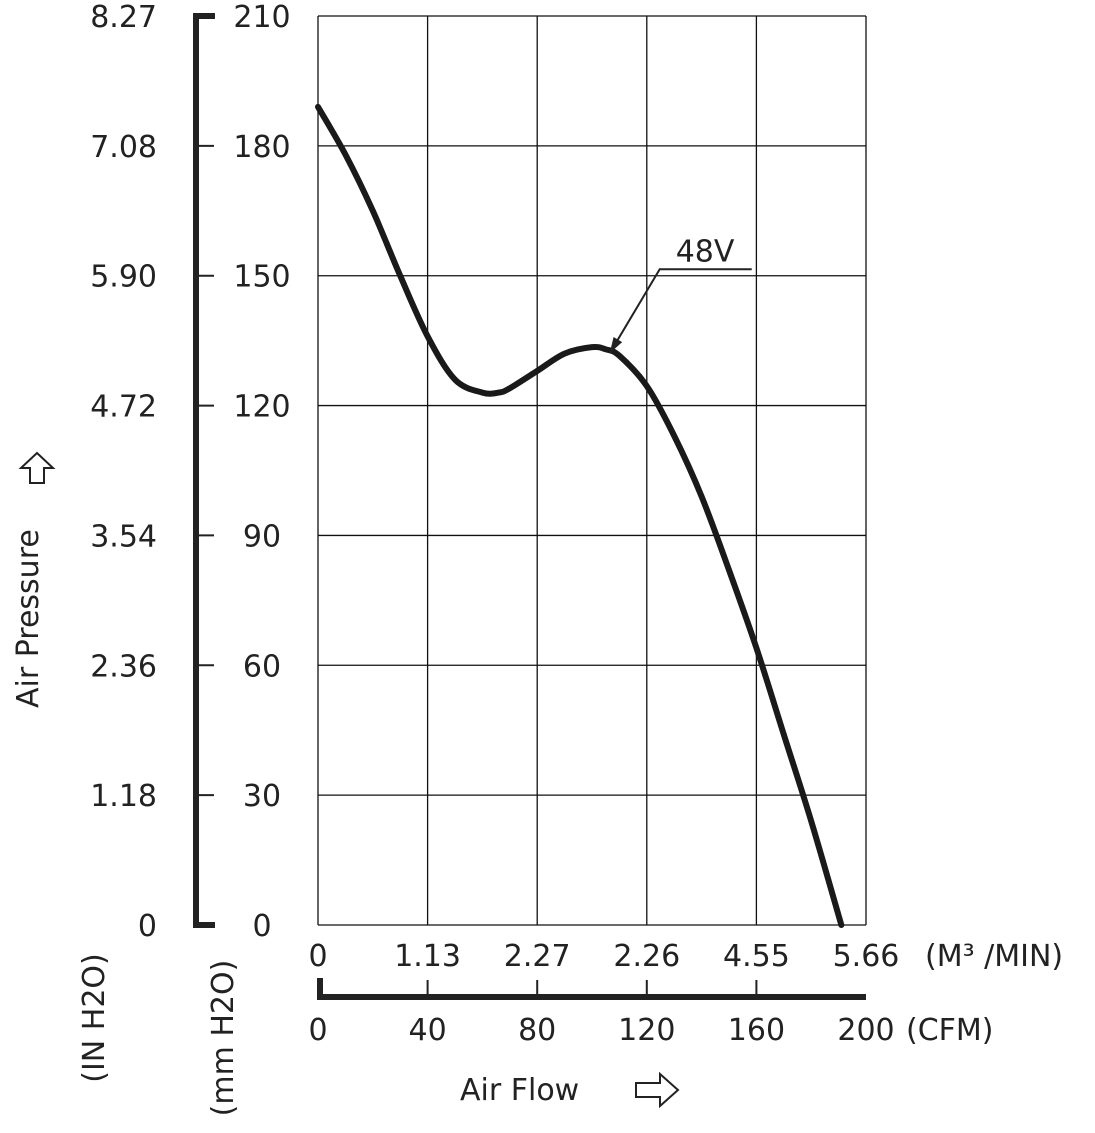  I want to click on x-tick-label-bottom: 120, so click(646, 1030).